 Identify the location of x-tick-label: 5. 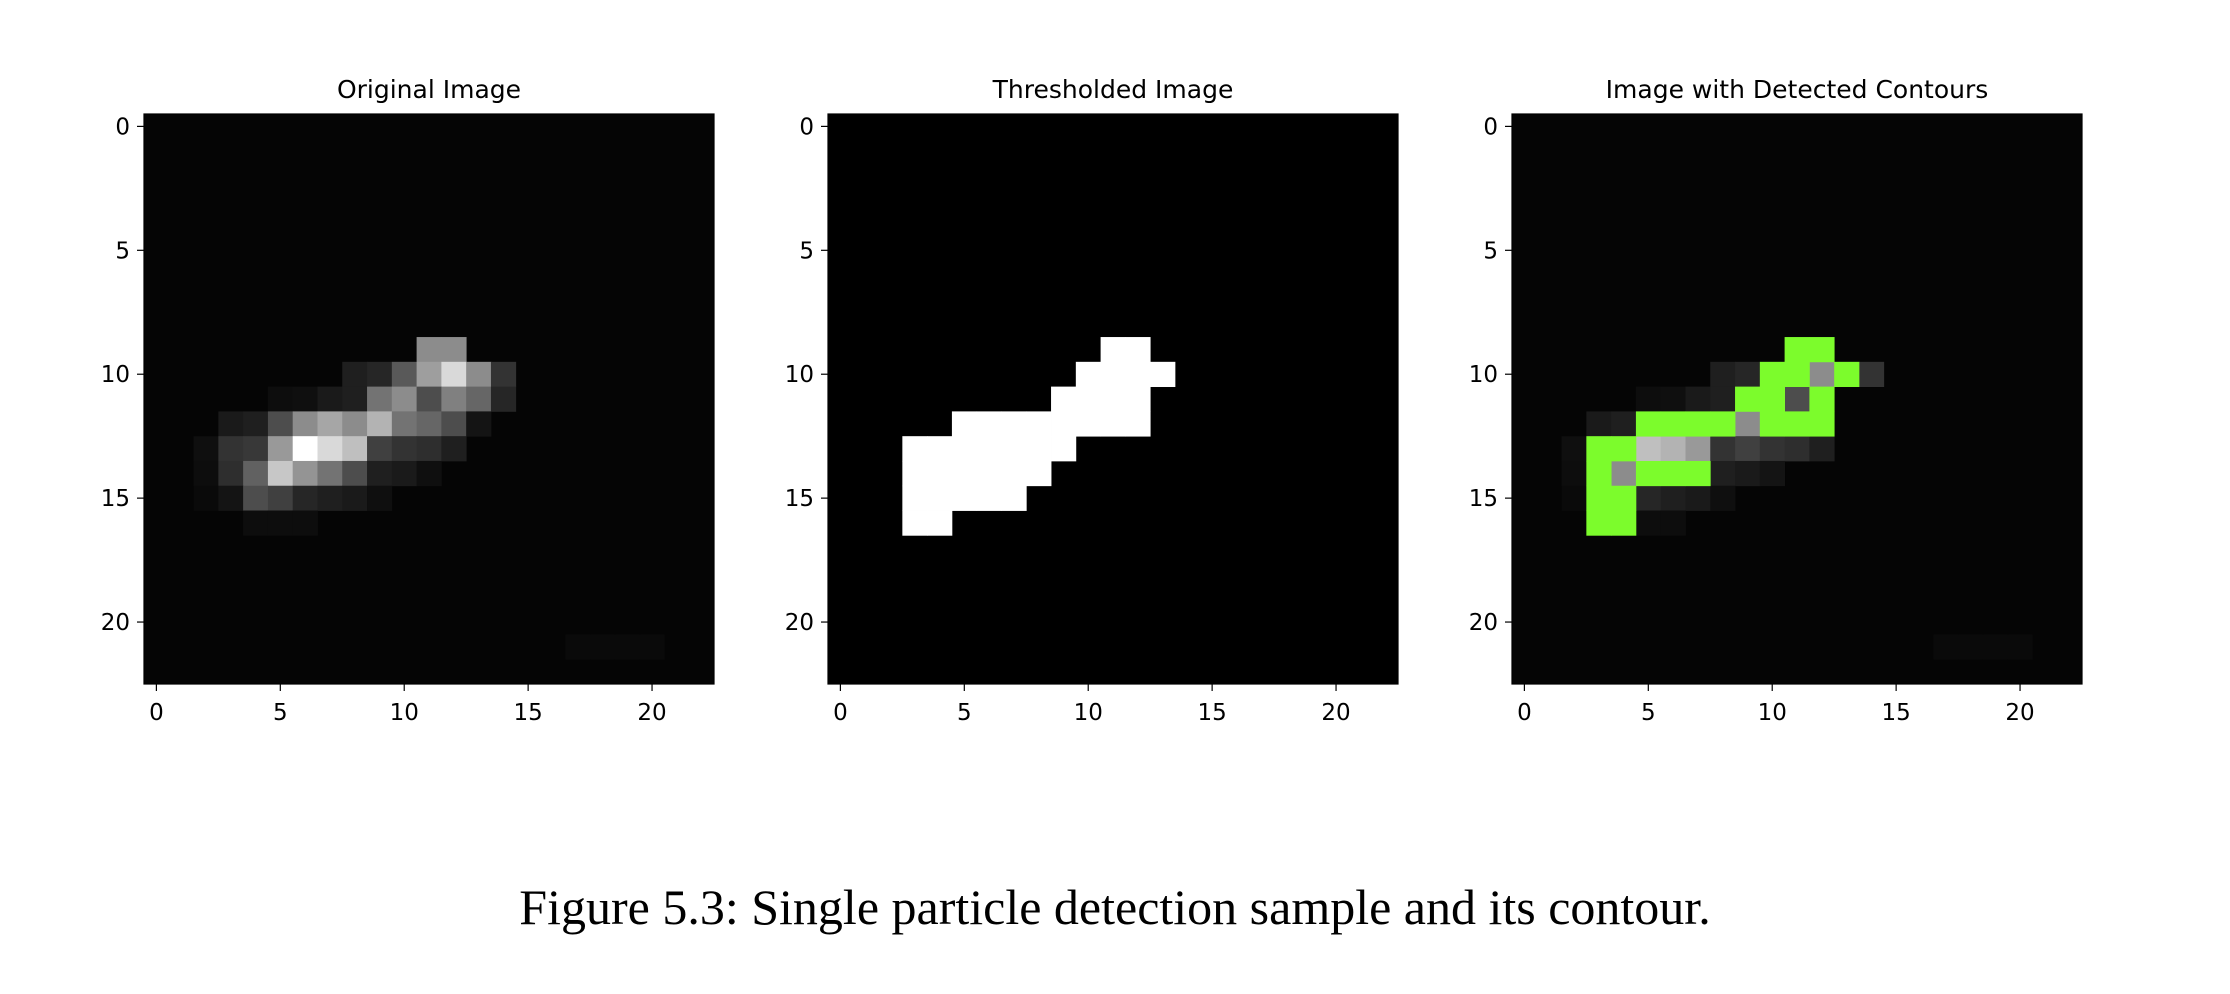
(964, 713).